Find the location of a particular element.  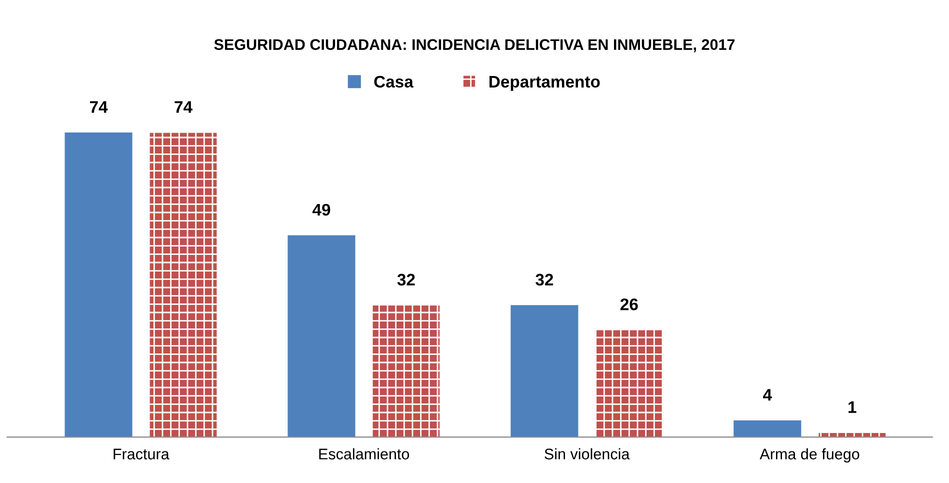

data-label: 1 is located at coordinates (852, 407).